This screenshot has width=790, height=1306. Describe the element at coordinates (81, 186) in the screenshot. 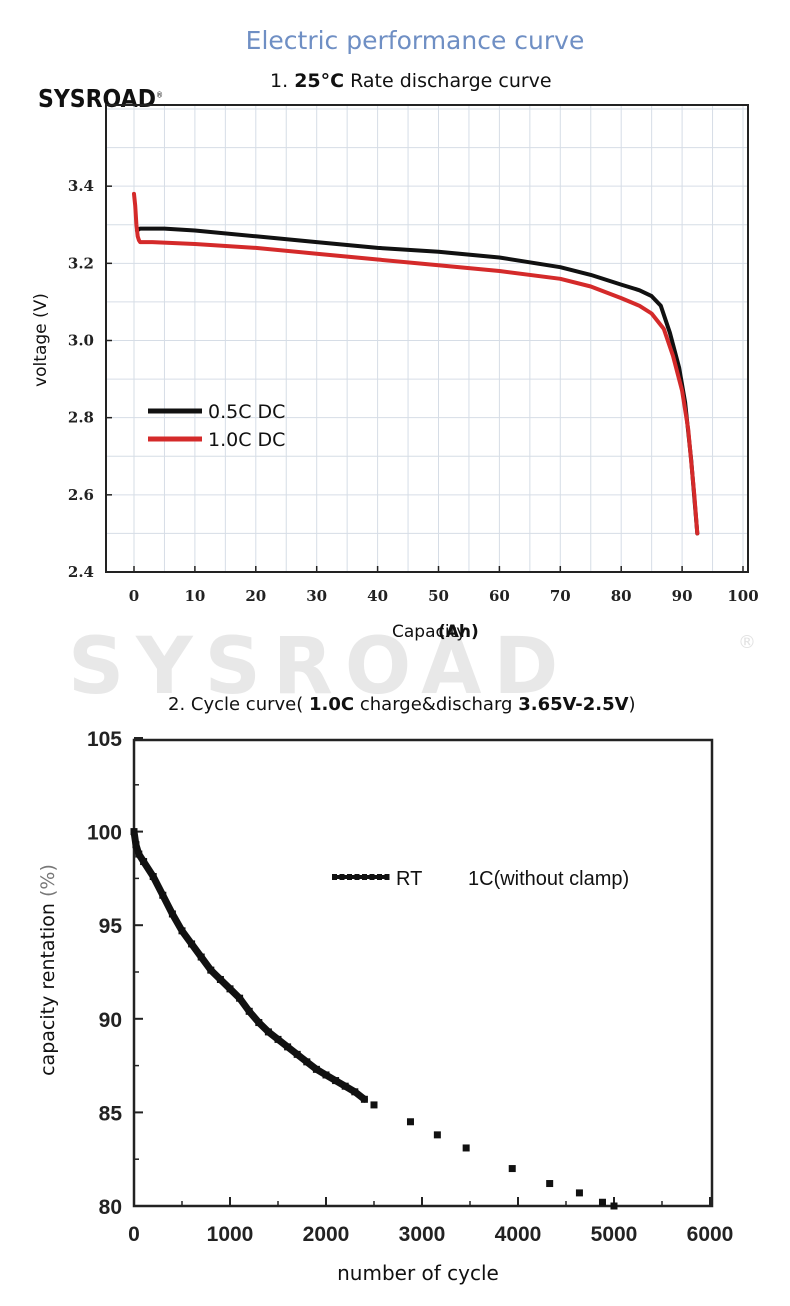

I see `y-tick-label: 3.4` at that location.